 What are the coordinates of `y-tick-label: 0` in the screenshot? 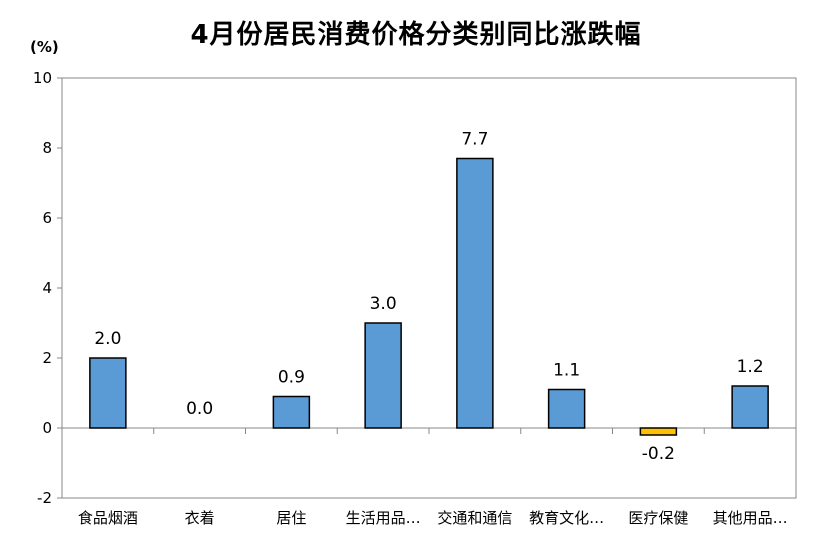 It's located at (47, 428).